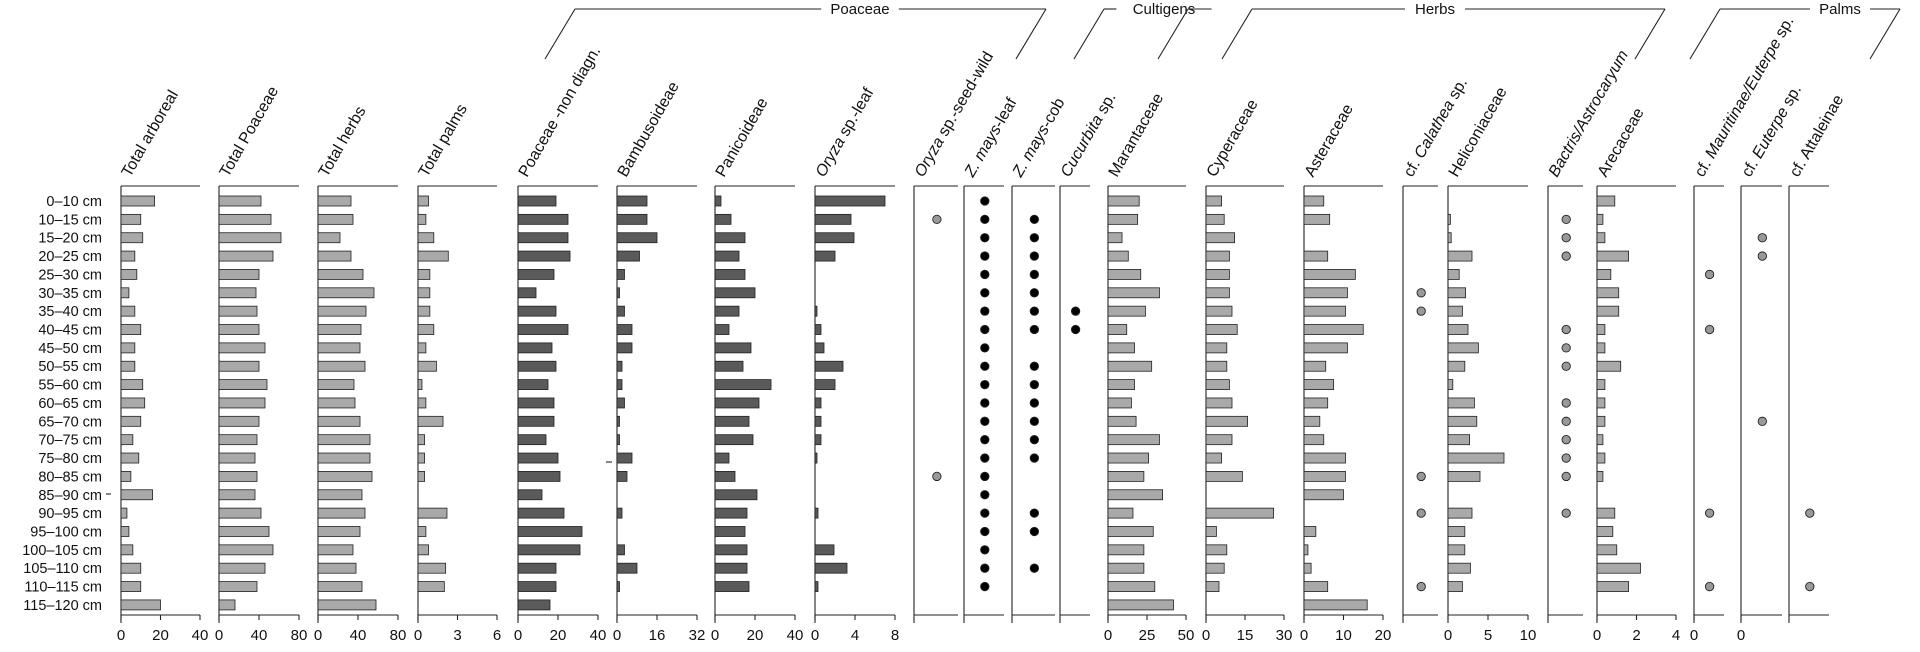 Image resolution: width=1920 pixels, height=652 pixels. What do you see at coordinates (1164, 9) in the screenshot?
I see `group-label: Cultigens` at bounding box center [1164, 9].